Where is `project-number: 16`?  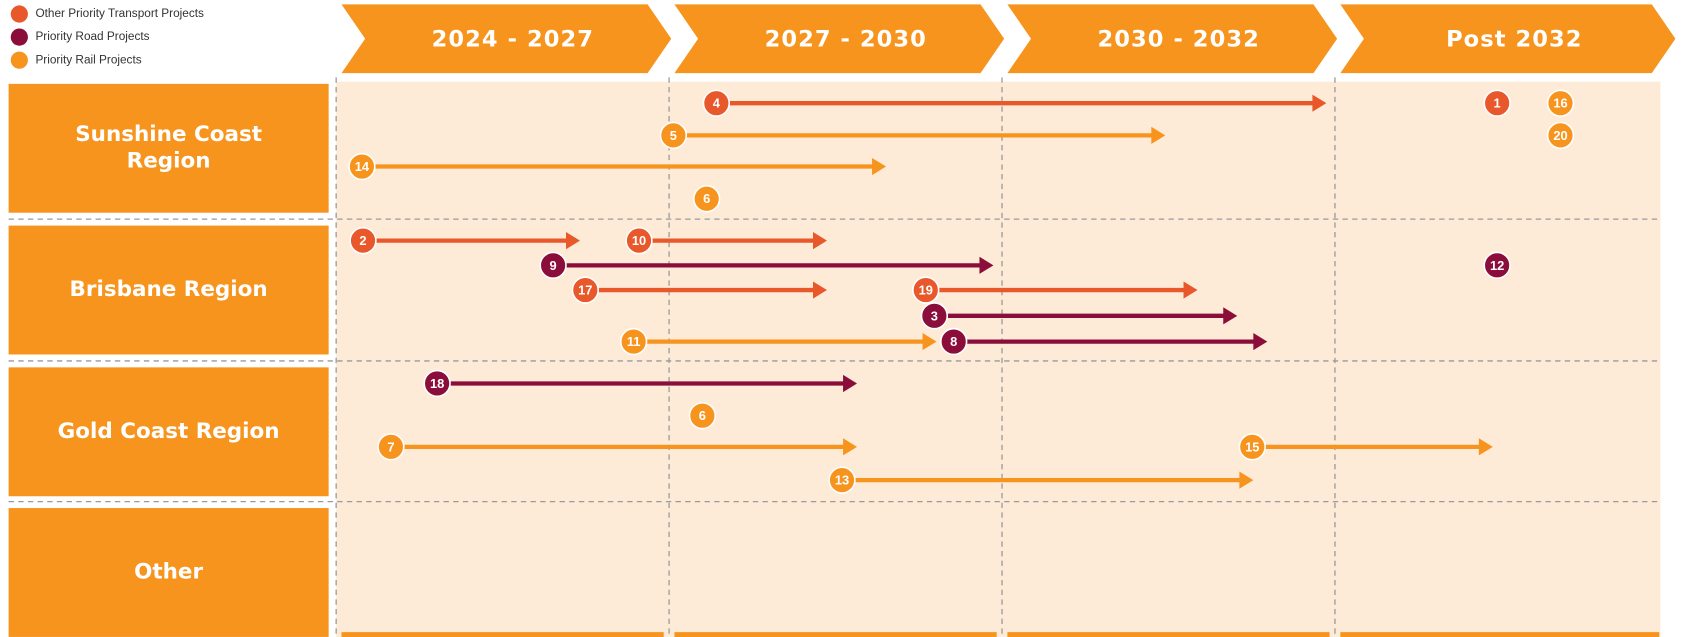
project-number: 16 is located at coordinates (1560, 103).